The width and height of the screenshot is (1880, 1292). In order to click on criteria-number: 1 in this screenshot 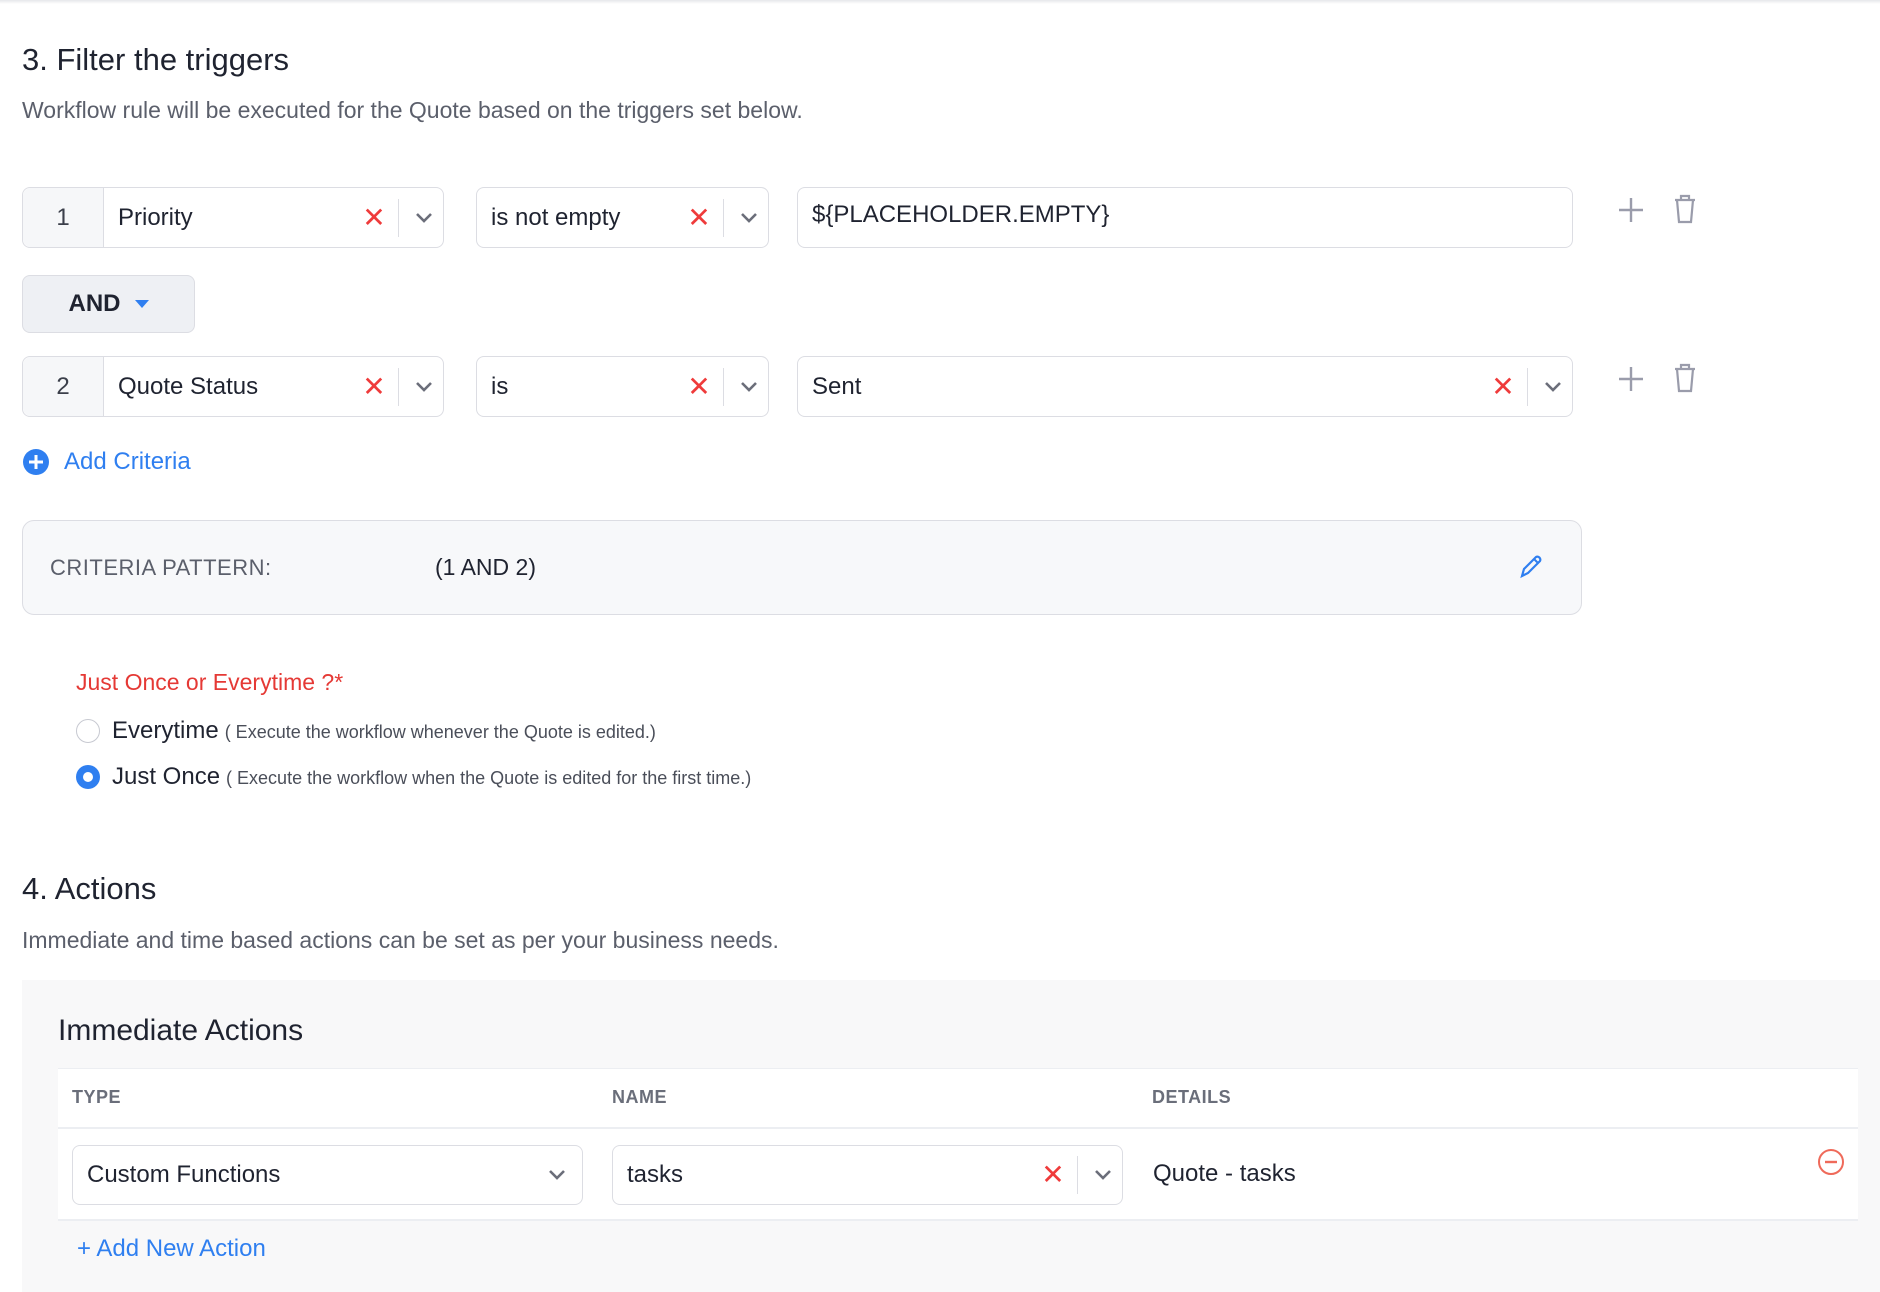, I will do `click(63, 217)`.